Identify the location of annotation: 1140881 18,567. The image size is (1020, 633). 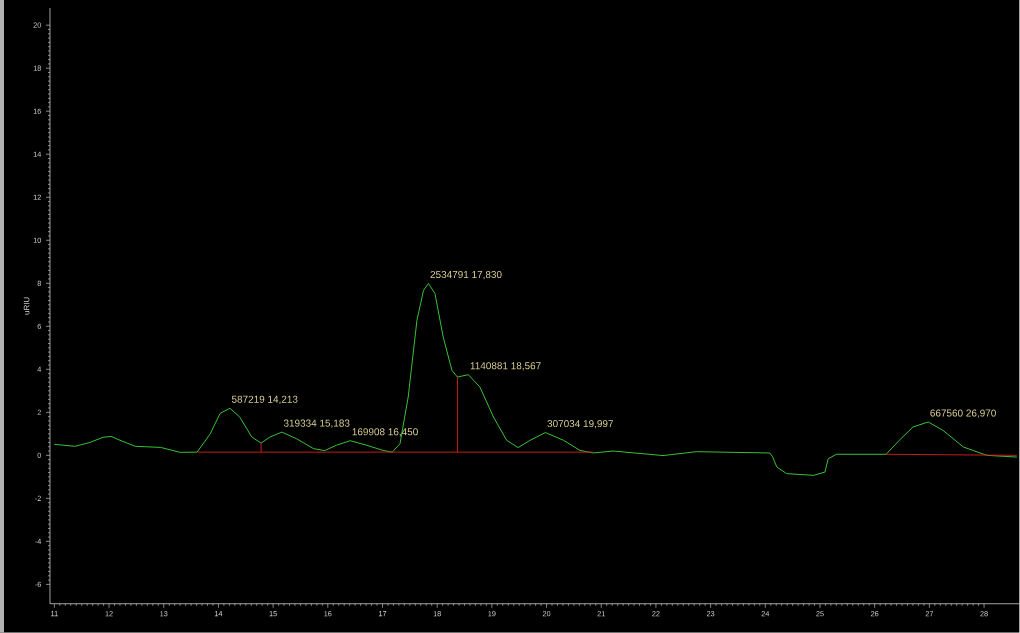
(505, 366).